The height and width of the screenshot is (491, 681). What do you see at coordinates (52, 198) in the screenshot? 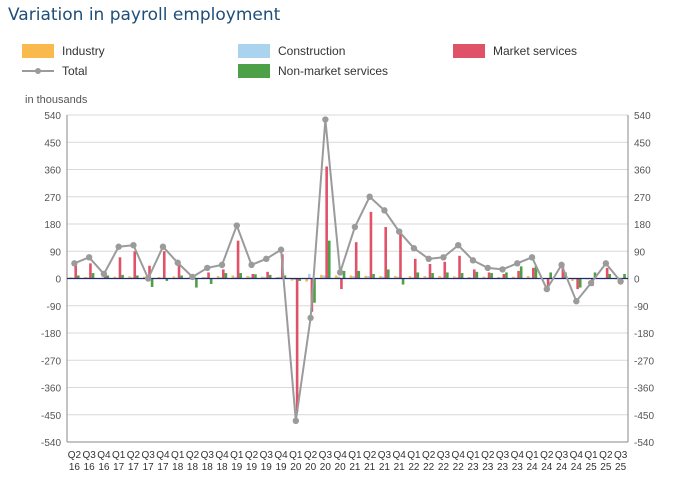
I see `y-tick-label-left: 270` at bounding box center [52, 198].